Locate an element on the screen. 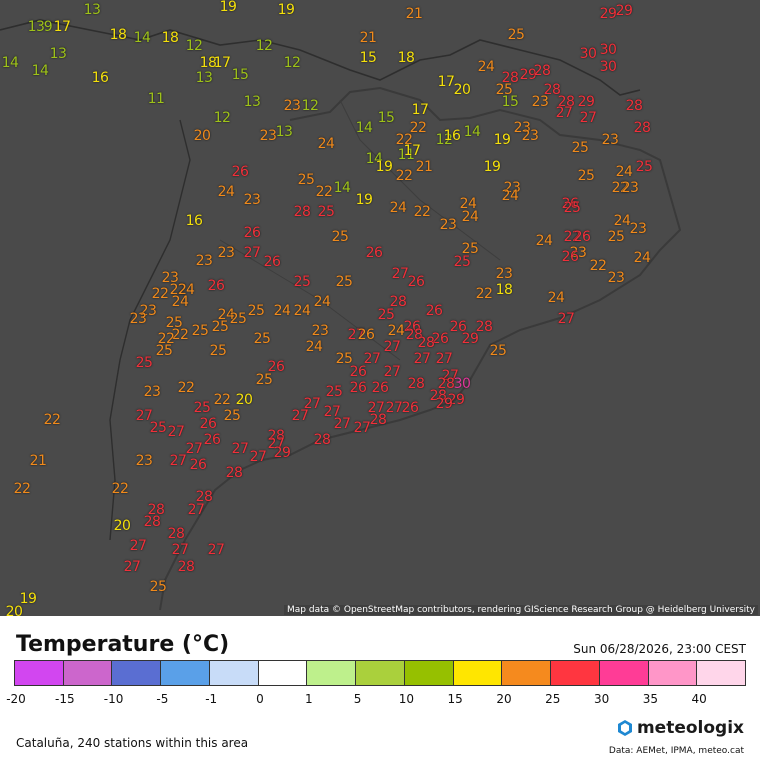  station-temperature: 21 is located at coordinates (414, 14).